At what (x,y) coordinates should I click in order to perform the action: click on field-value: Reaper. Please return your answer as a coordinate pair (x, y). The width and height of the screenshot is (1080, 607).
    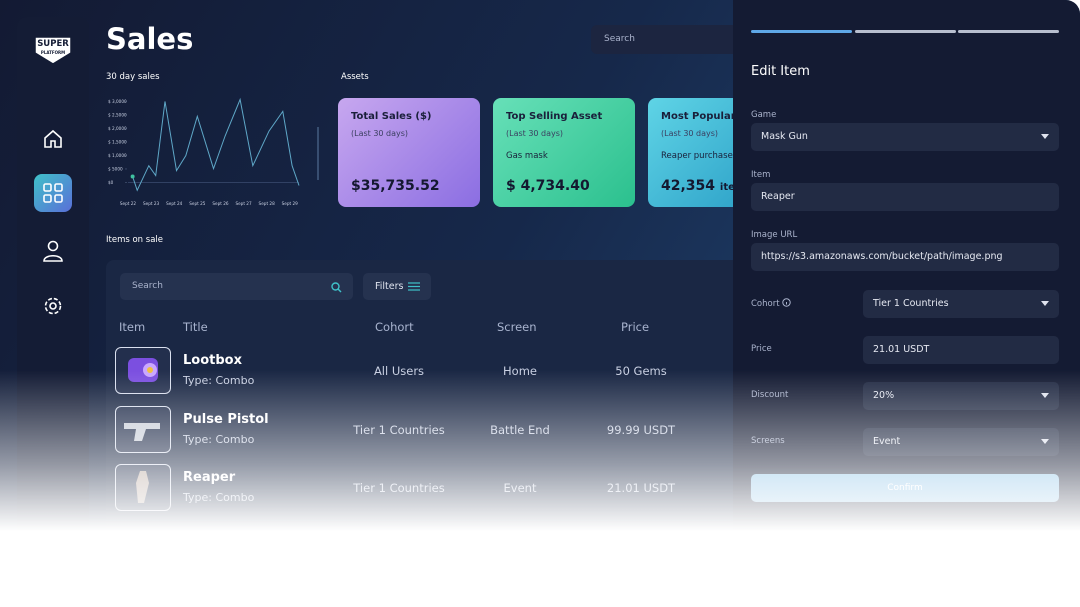
    Looking at the image, I should click on (778, 196).